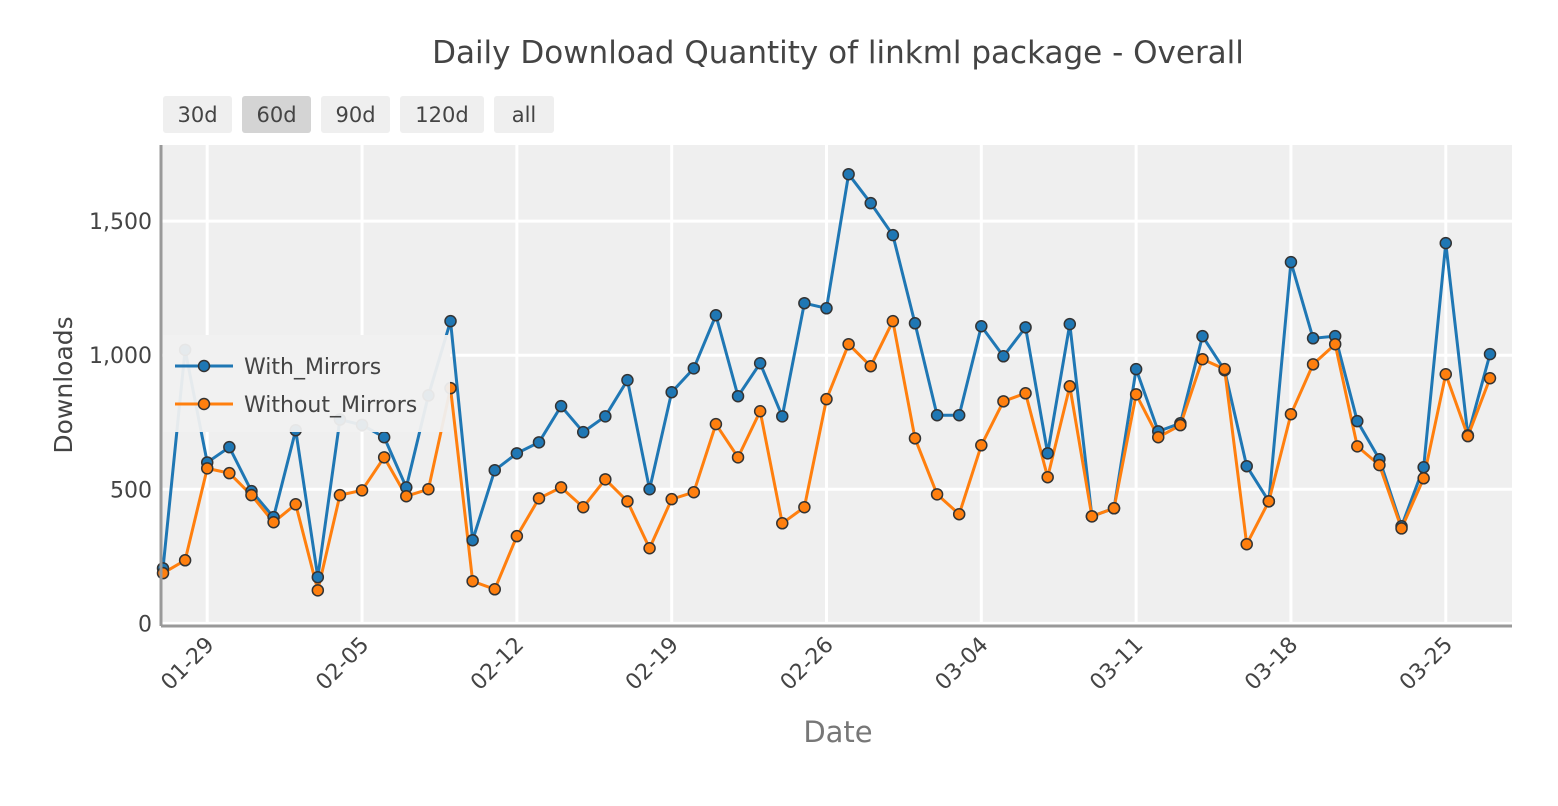 This screenshot has height=806, width=1558. I want to click on legend-label: With_Mirrors, so click(312, 367).